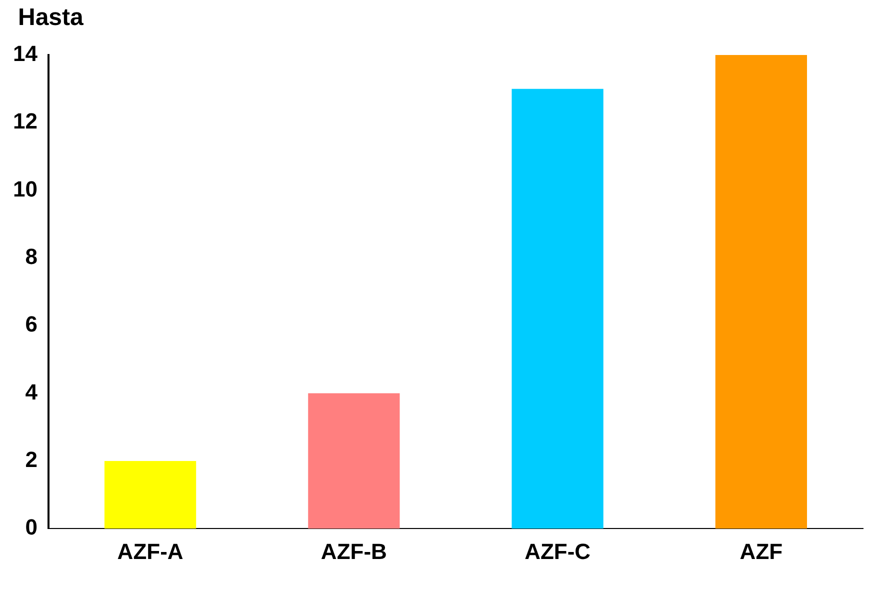 The height and width of the screenshot is (589, 883). What do you see at coordinates (31, 324) in the screenshot?
I see `y-tick-label: 6` at bounding box center [31, 324].